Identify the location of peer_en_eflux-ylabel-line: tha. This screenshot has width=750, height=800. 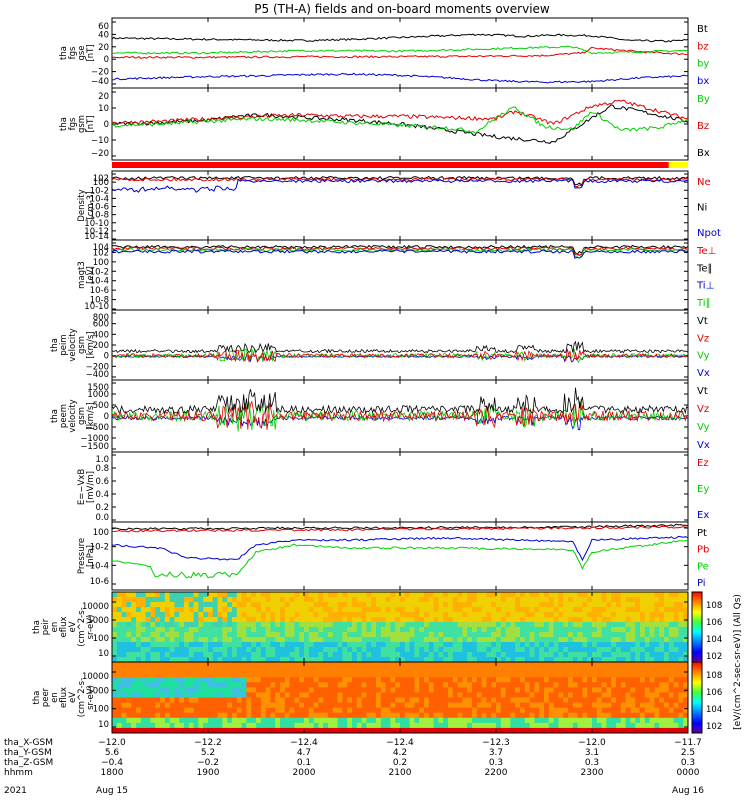
(37, 698).